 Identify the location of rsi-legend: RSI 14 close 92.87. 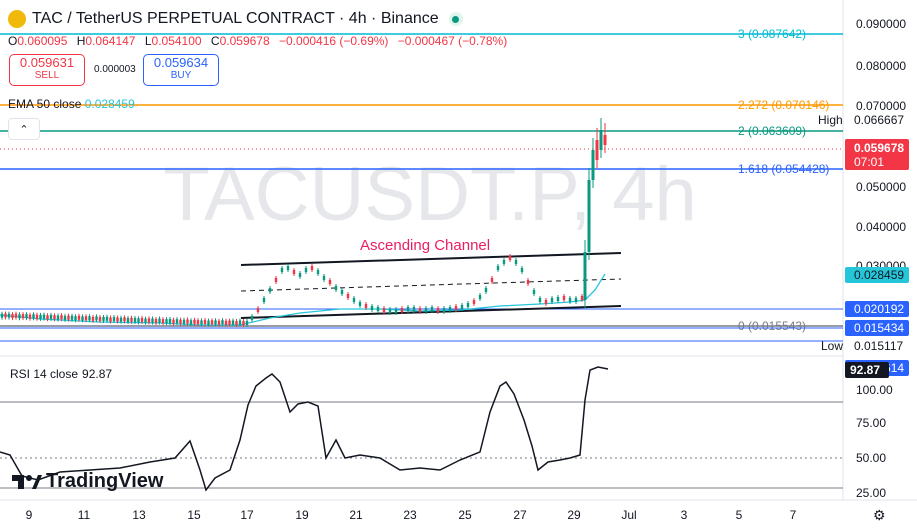
(61, 374).